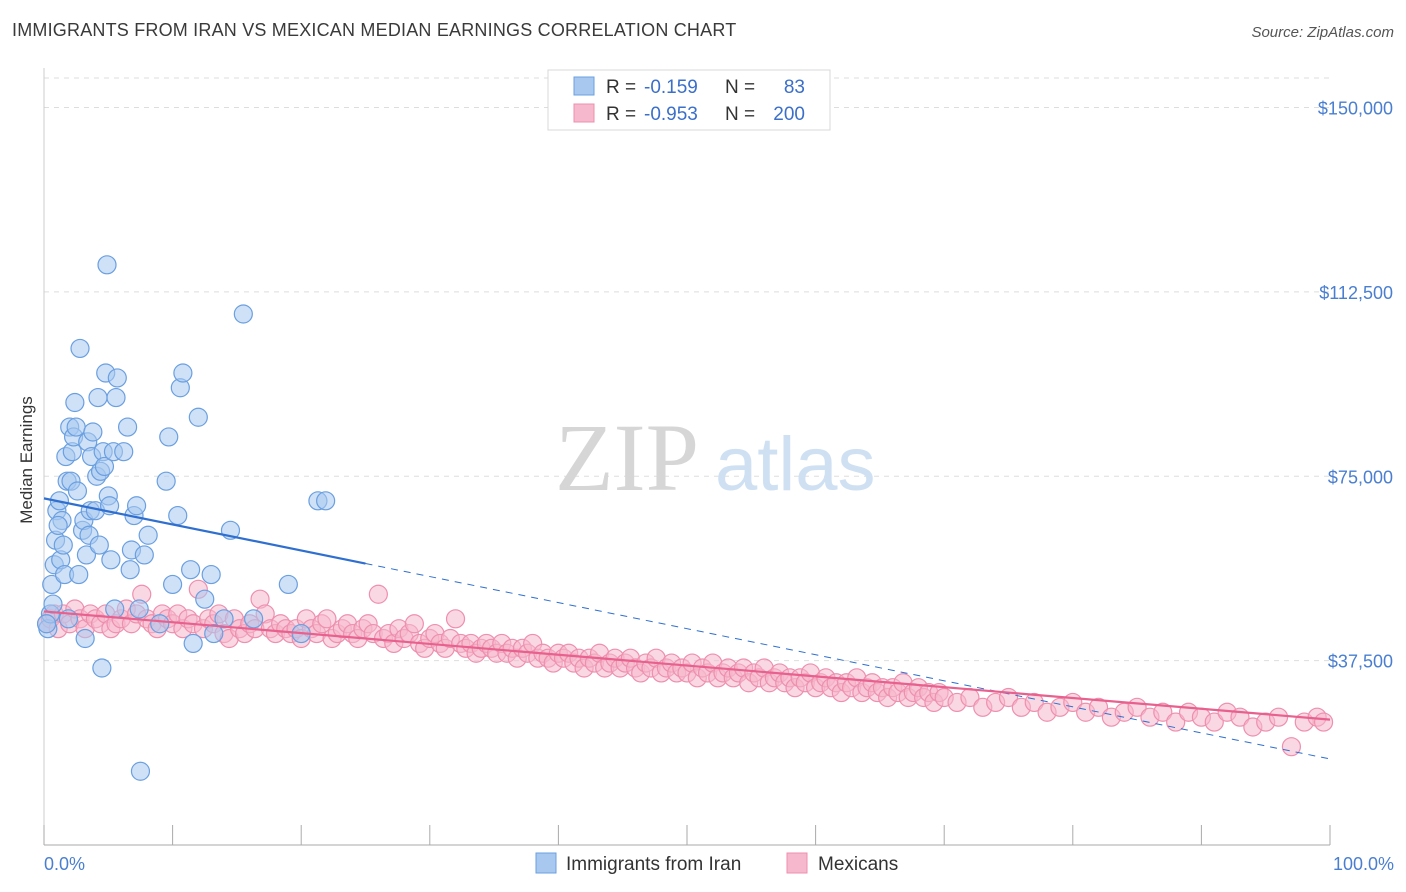 This screenshot has height=892, width=1406. I want to click on legend-n-label-mexicans: N =, so click(740, 114).